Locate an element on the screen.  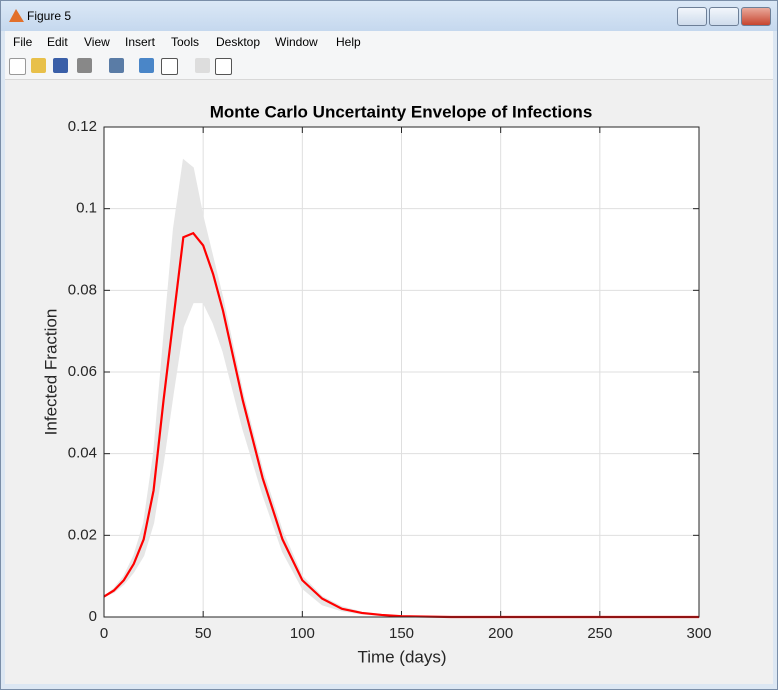
y-tick-label: 0.1 is located at coordinates (86, 208).